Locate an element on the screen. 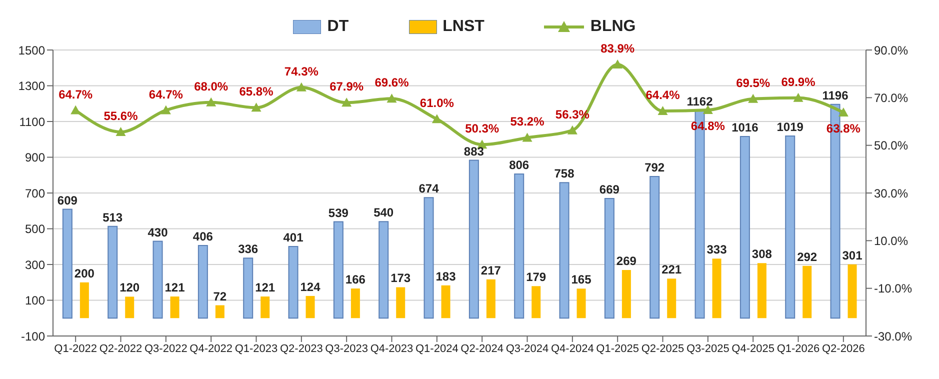 The height and width of the screenshot is (379, 939). x-tick-label: Q4-2024 is located at coordinates (572, 348).